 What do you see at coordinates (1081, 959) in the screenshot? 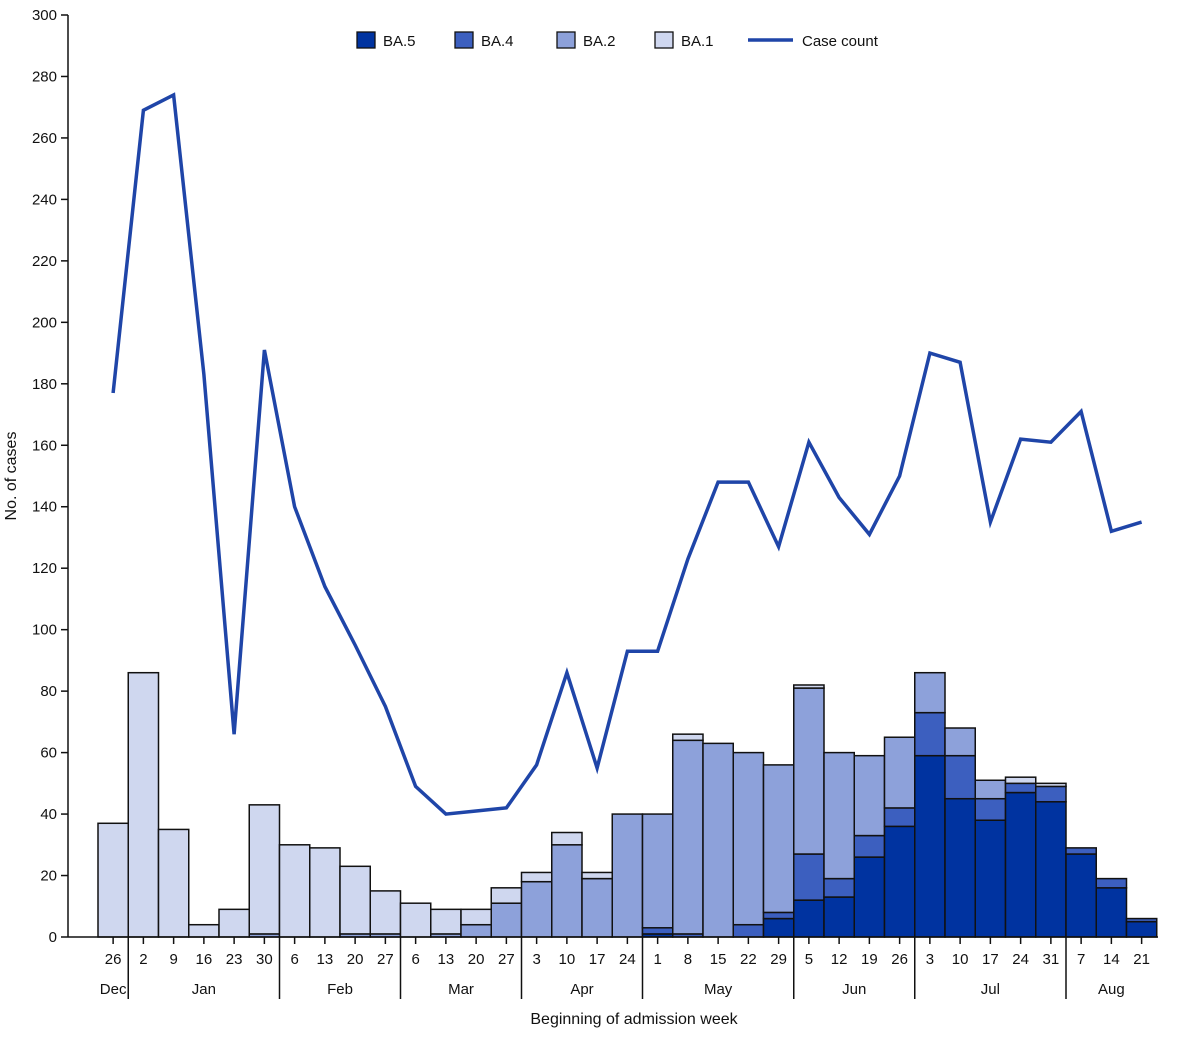
I see `x-tick-label: 7` at bounding box center [1081, 959].